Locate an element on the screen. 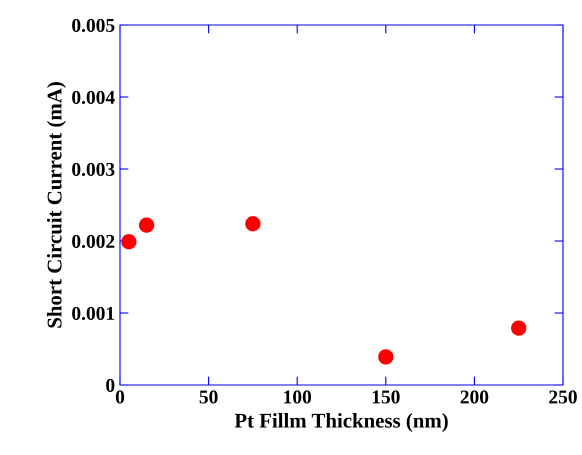 The image size is (582, 455). y-tick-label: 0.002 is located at coordinates (93, 241).